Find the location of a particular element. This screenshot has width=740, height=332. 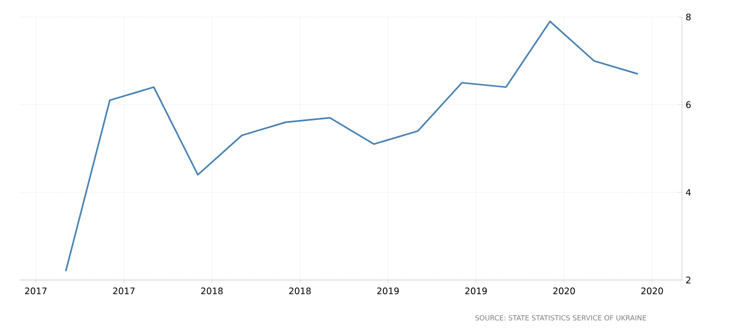

y-tick-label: 2 is located at coordinates (688, 280).